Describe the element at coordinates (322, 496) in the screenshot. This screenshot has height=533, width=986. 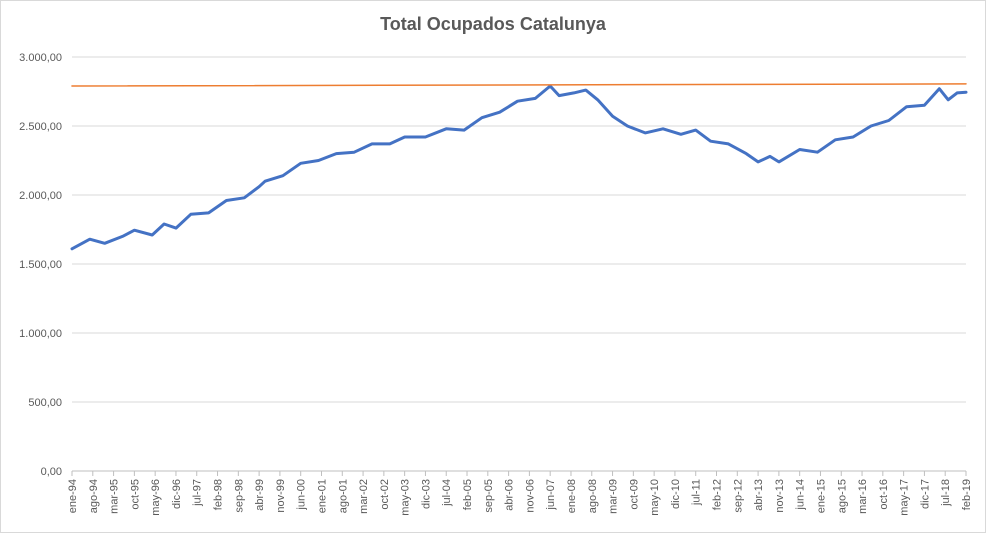
I see `x-tick-label: ene-01` at that location.